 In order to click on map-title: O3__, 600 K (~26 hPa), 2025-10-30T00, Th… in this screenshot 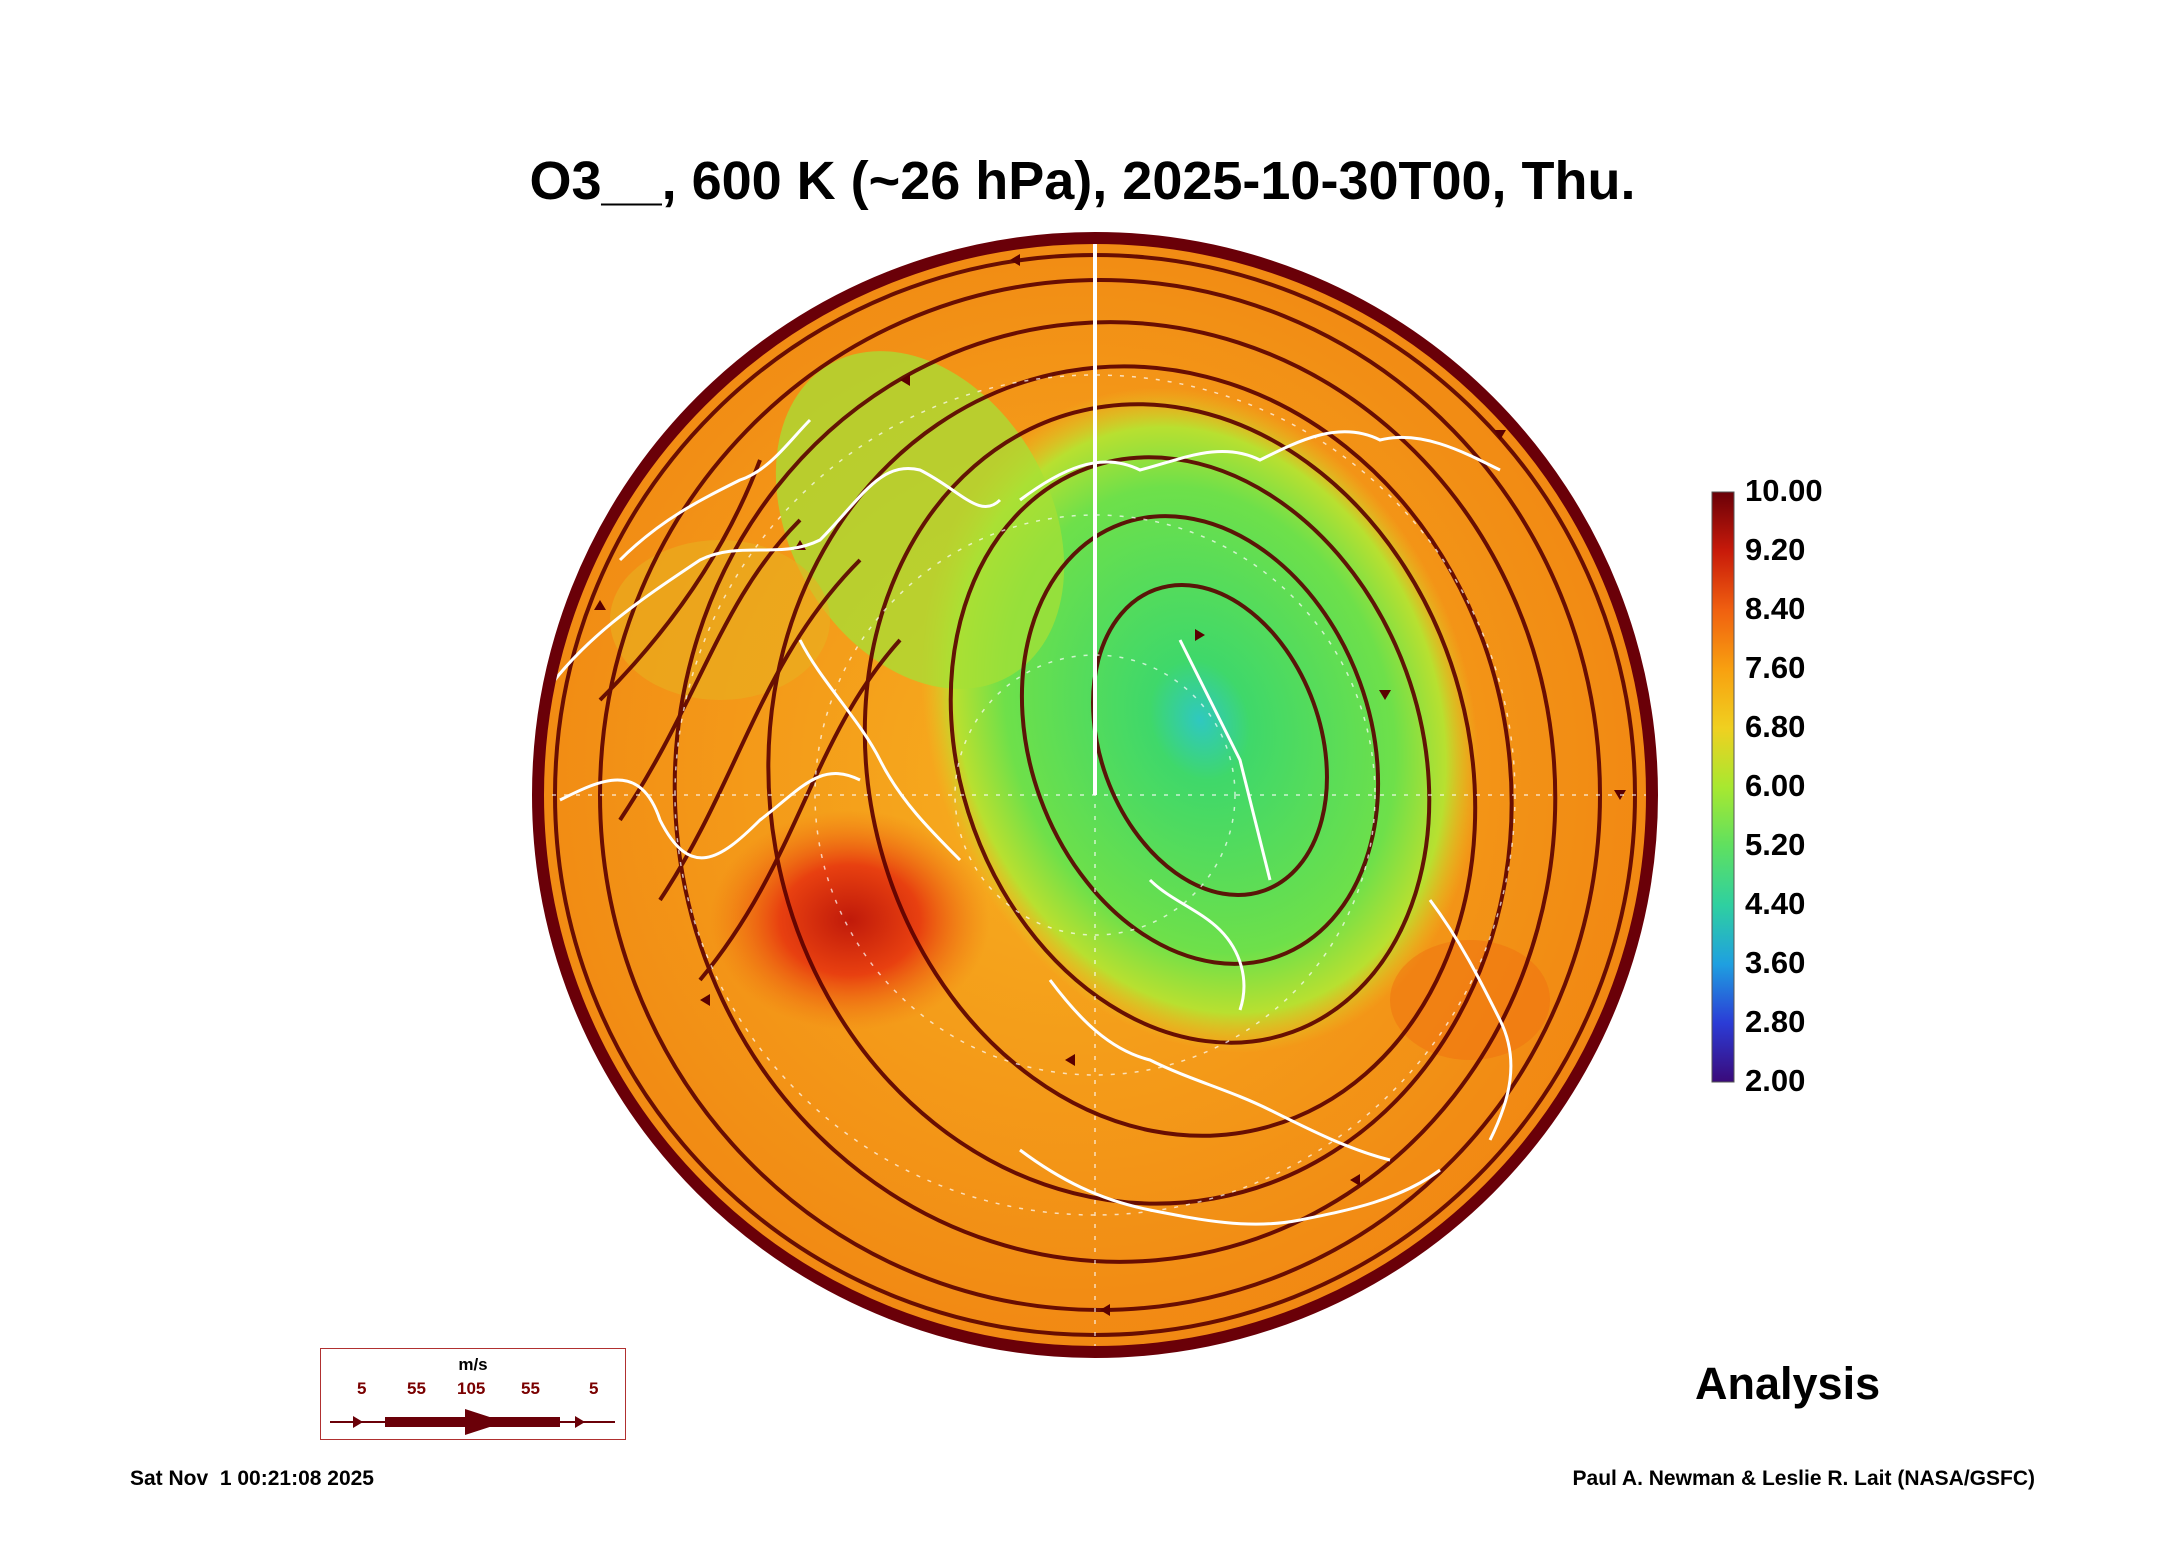, I will do `click(1082, 181)`.